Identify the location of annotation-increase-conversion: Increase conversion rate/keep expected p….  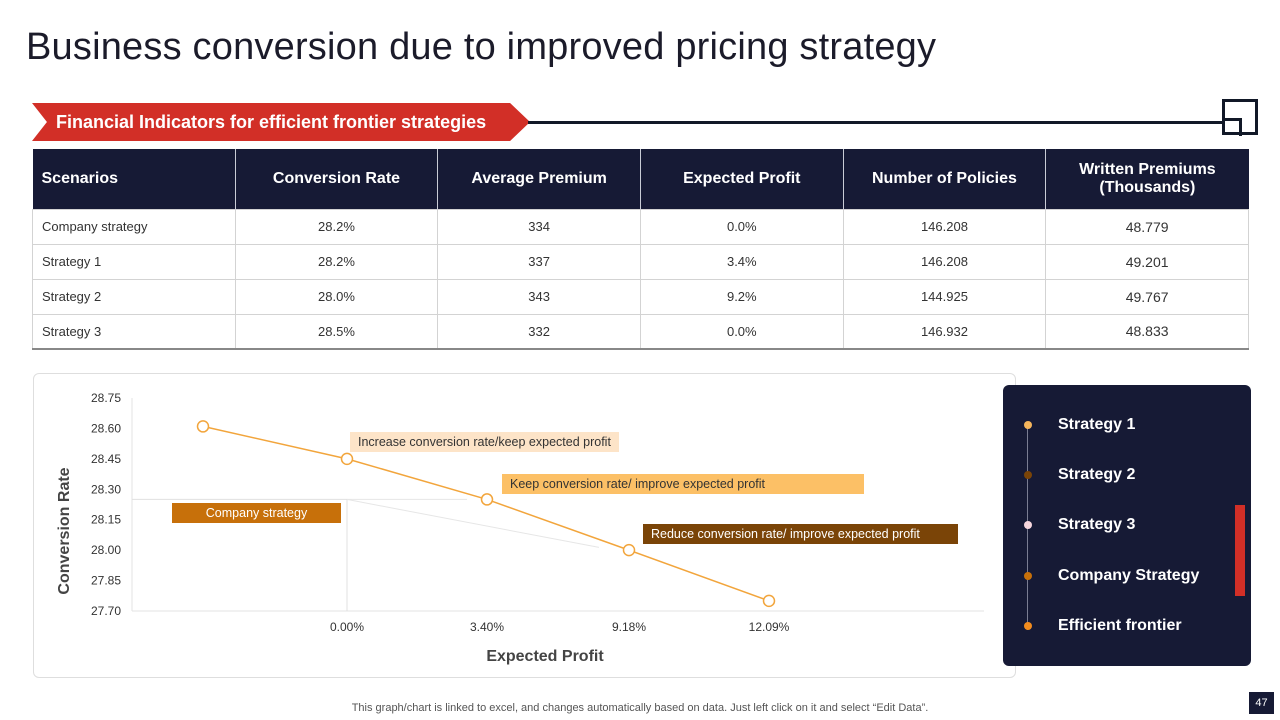
(484, 442).